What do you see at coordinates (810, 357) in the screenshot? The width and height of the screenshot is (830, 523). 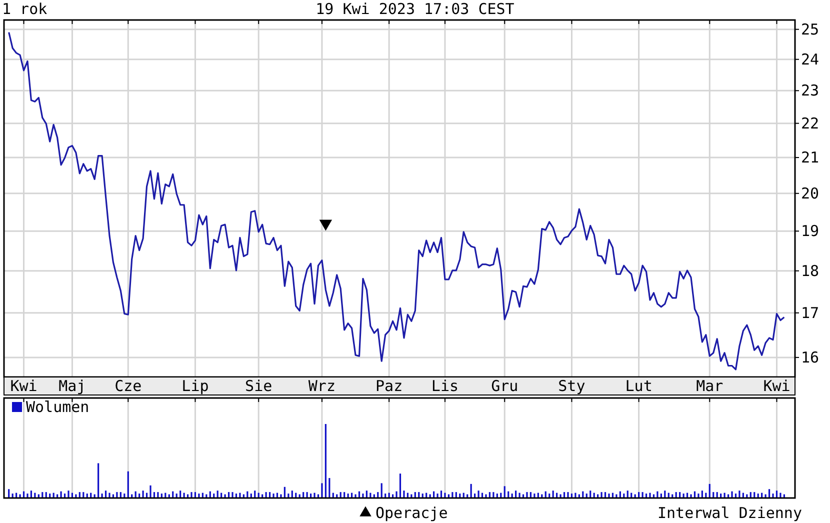 I see `y-tick-label: 16` at bounding box center [810, 357].